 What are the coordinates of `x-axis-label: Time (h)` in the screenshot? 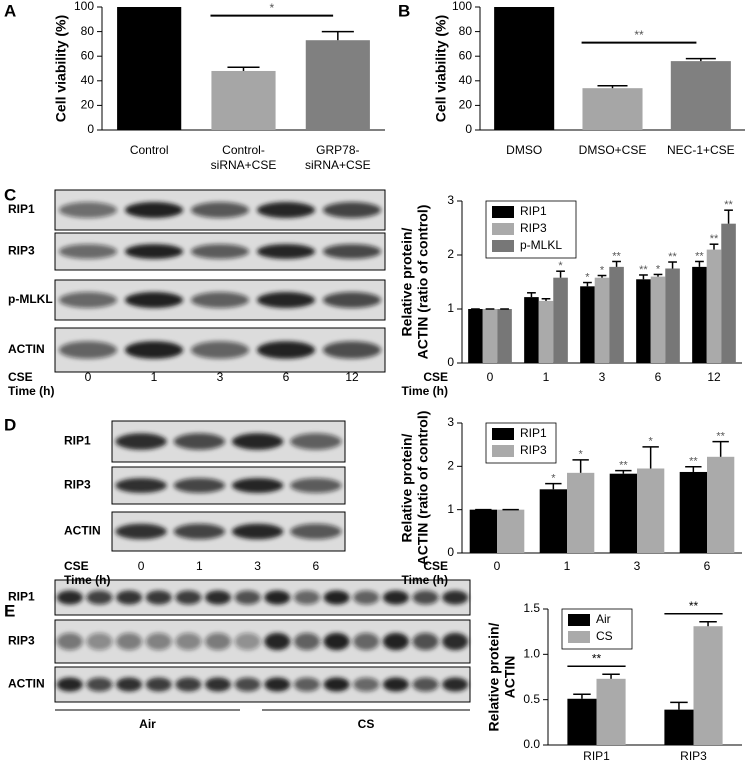 It's located at (425, 580).